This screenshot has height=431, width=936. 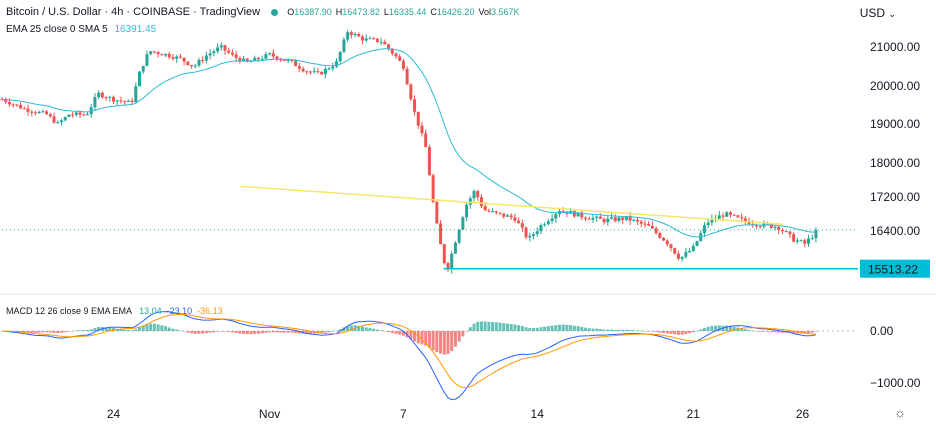 What do you see at coordinates (900, 412) in the screenshot?
I see `gear-icon: ☼` at bounding box center [900, 412].